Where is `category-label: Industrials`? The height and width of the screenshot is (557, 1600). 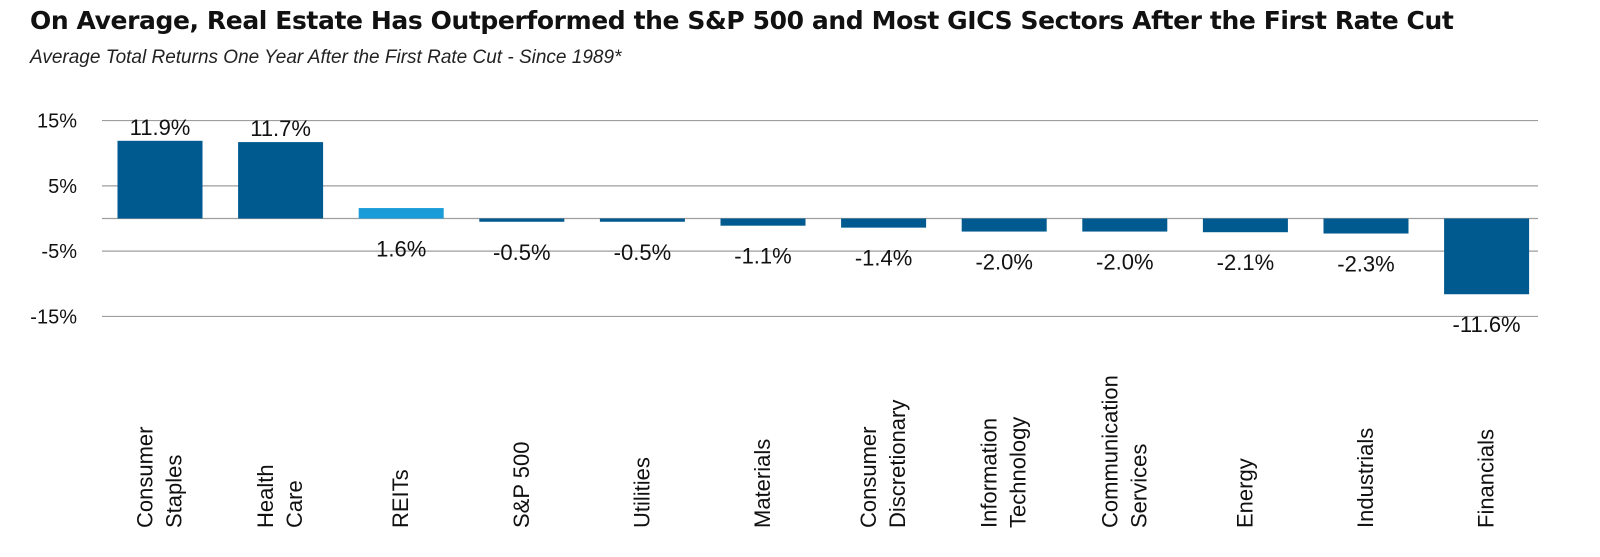
category-label: Industrials is located at coordinates (1365, 478).